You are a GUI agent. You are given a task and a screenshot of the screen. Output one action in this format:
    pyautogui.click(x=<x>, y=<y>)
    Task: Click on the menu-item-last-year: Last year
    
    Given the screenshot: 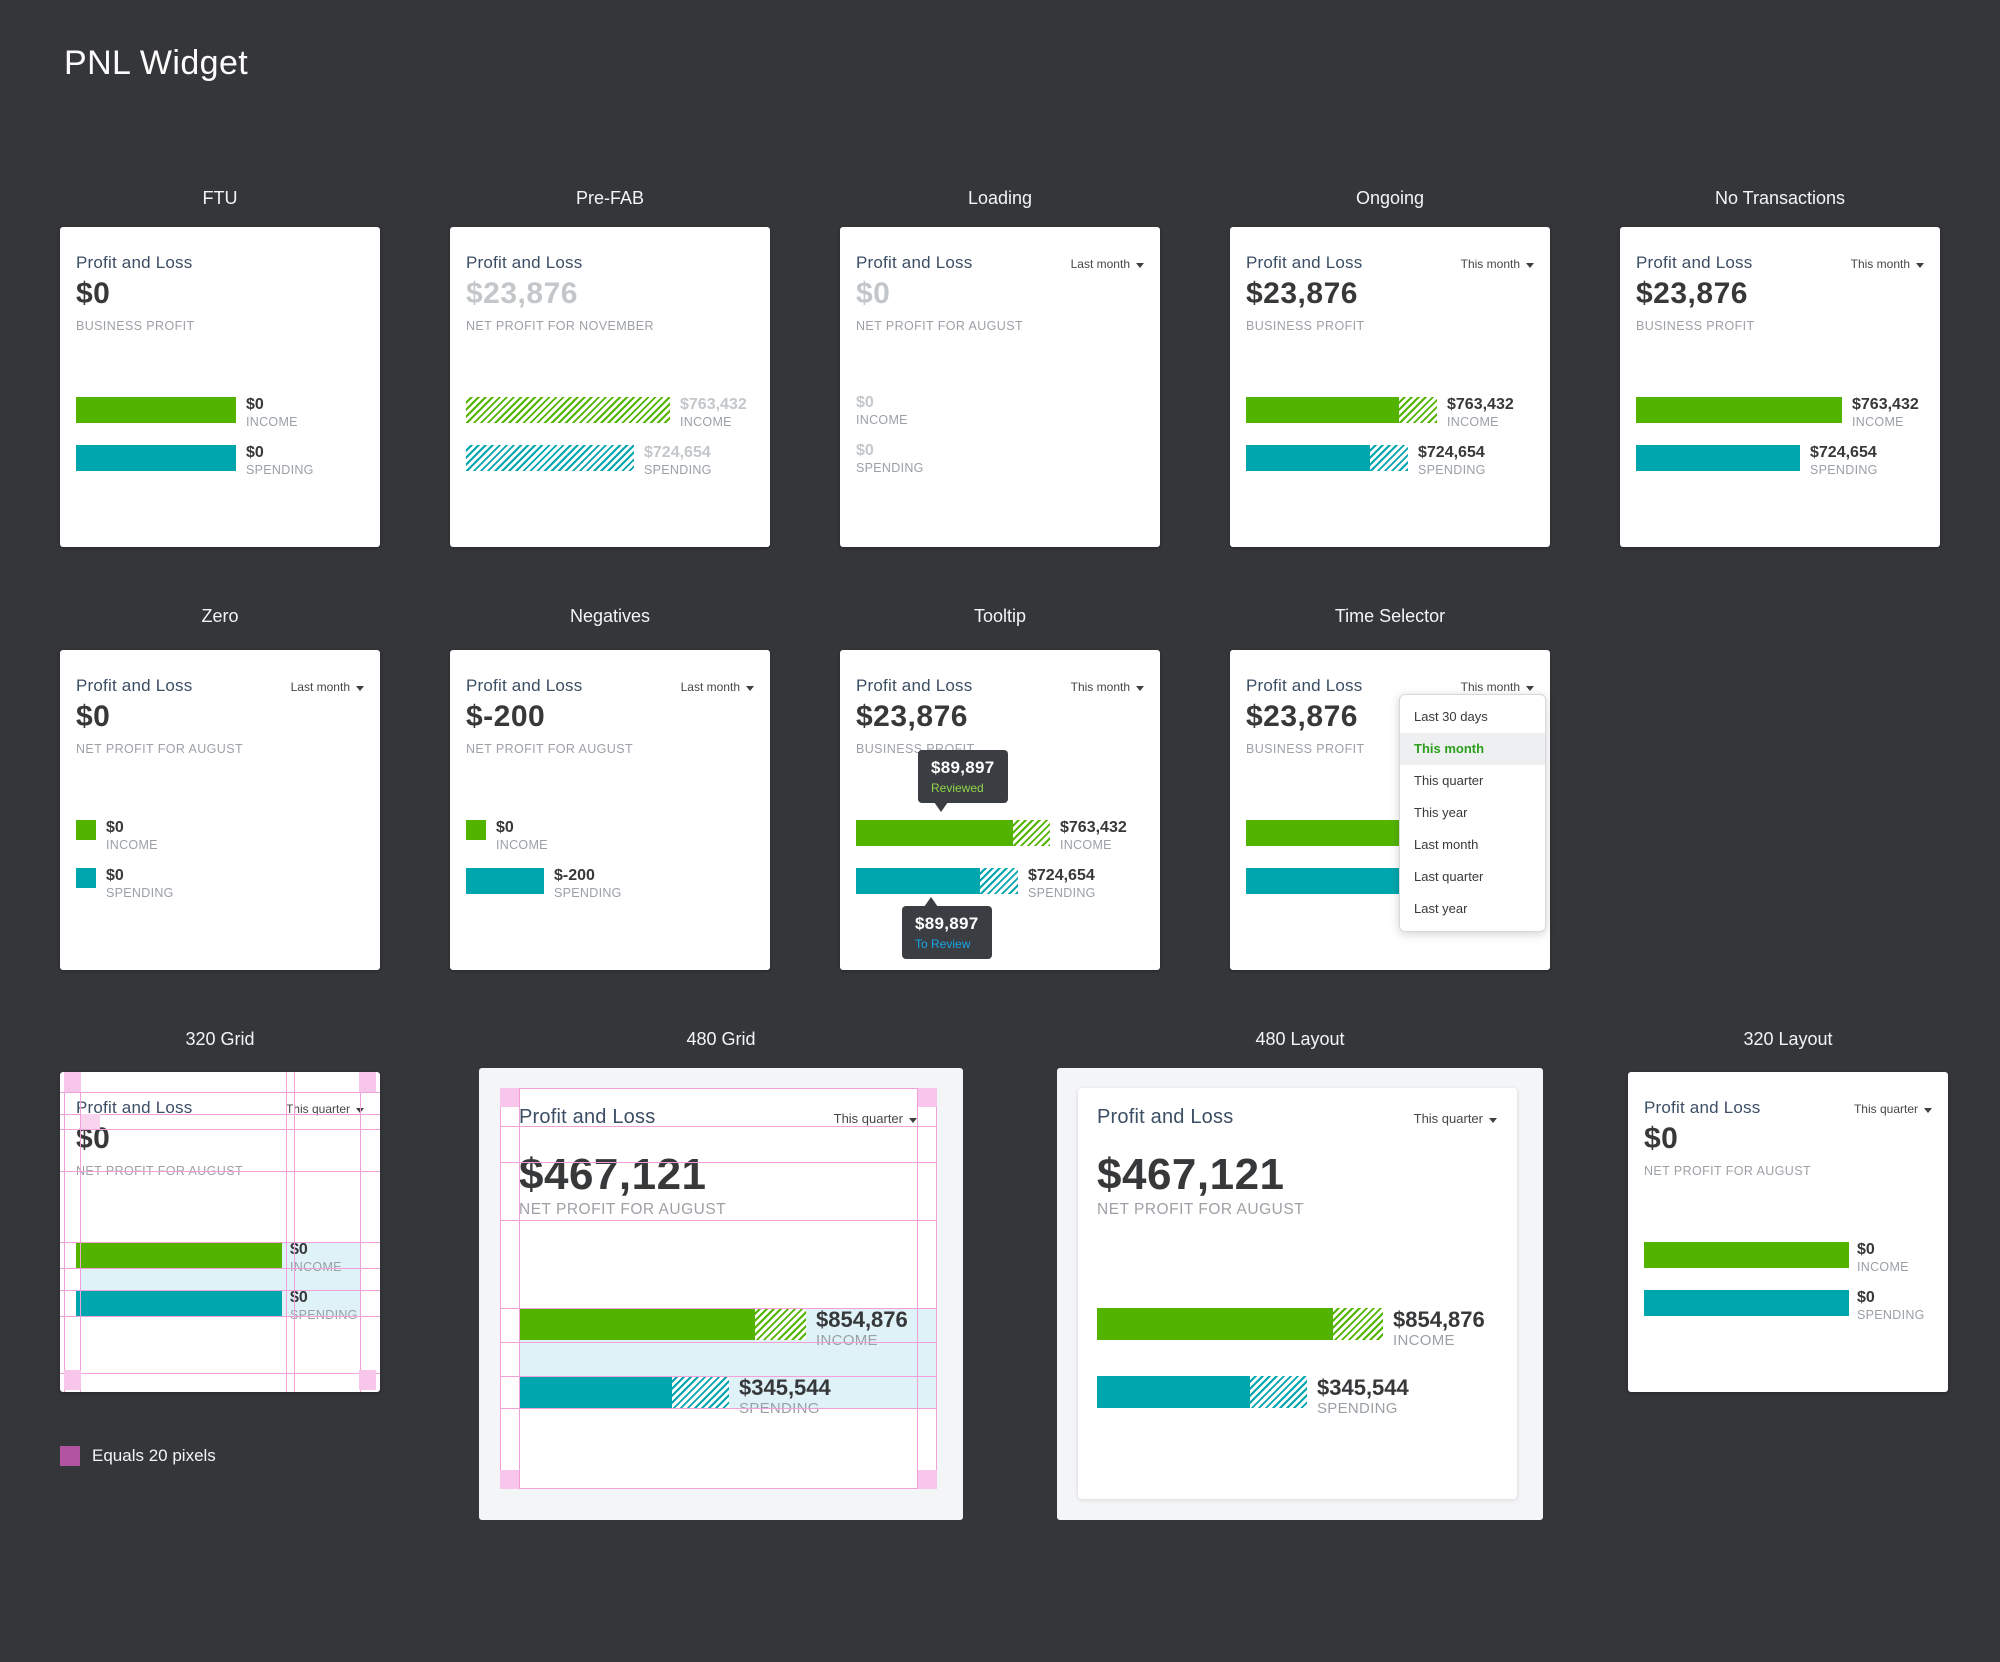 What is the action you would take?
    pyautogui.click(x=1441, y=908)
    